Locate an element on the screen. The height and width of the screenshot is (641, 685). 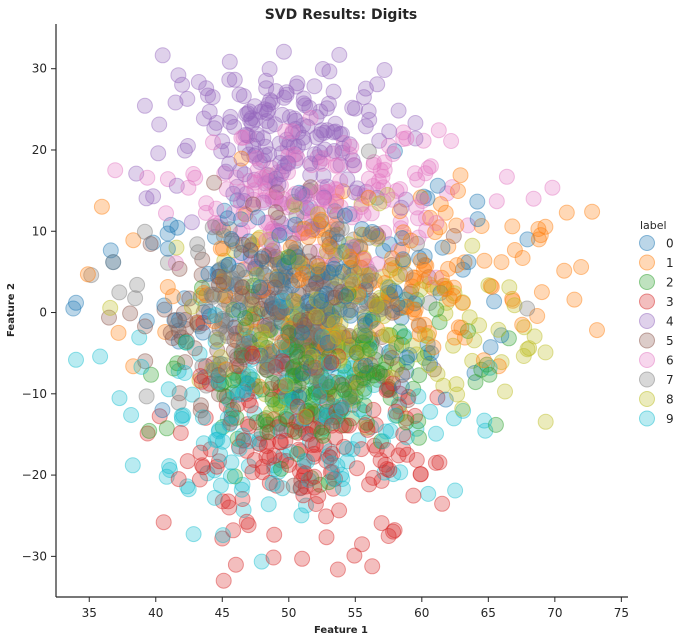
y-tick-label: 30 is located at coordinates (39, 69).